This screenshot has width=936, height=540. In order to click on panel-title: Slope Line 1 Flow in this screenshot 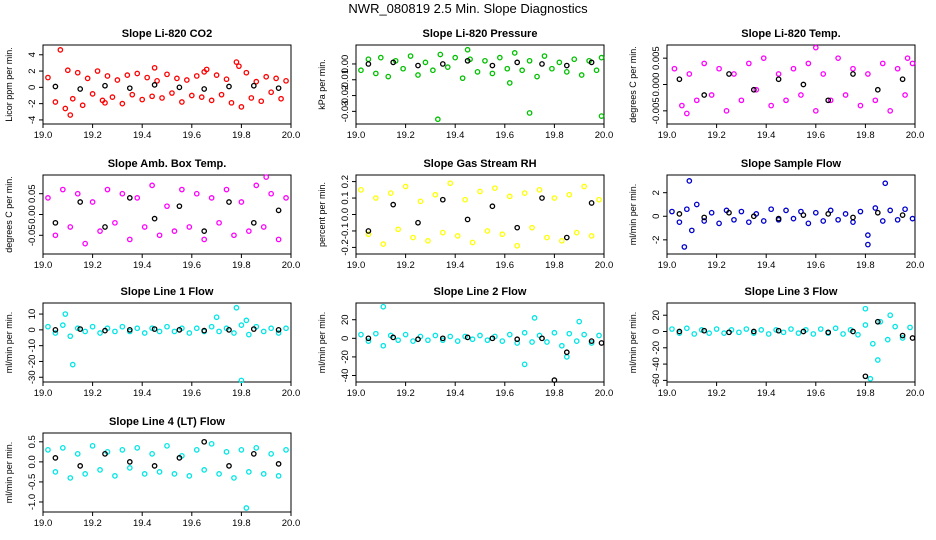, I will do `click(167, 292)`.